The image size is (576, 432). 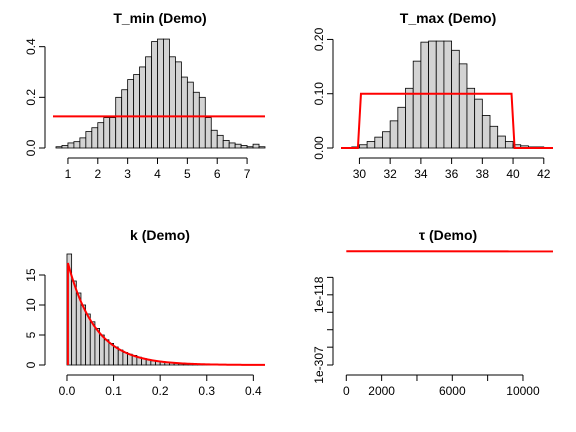 What do you see at coordinates (483, 174) in the screenshot?
I see `panel-t-max-x-tick-label: 38` at bounding box center [483, 174].